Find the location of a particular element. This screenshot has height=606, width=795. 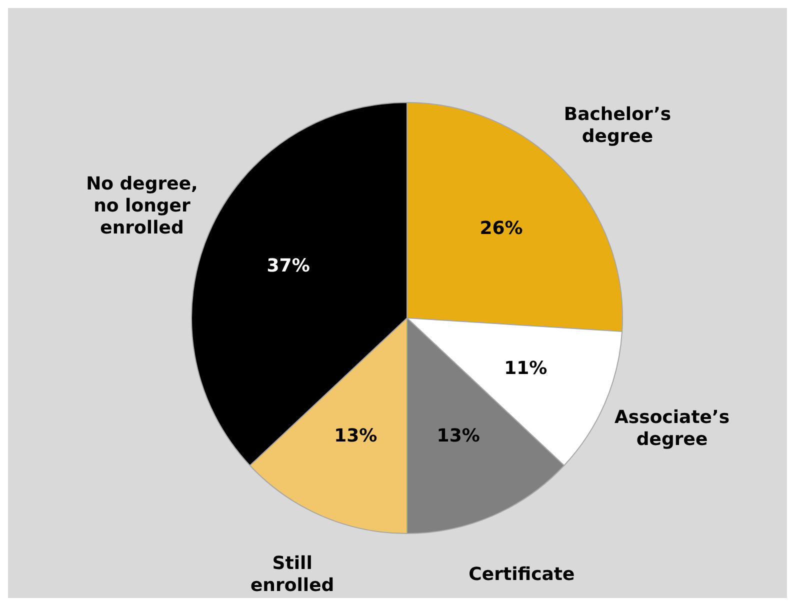

data-label: 11% is located at coordinates (526, 369).